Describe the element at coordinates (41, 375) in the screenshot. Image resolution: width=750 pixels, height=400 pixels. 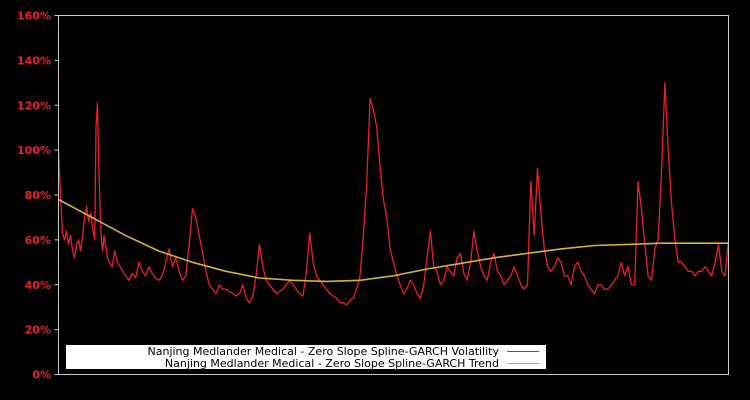
I see `y-tick-label: 0%` at that location.